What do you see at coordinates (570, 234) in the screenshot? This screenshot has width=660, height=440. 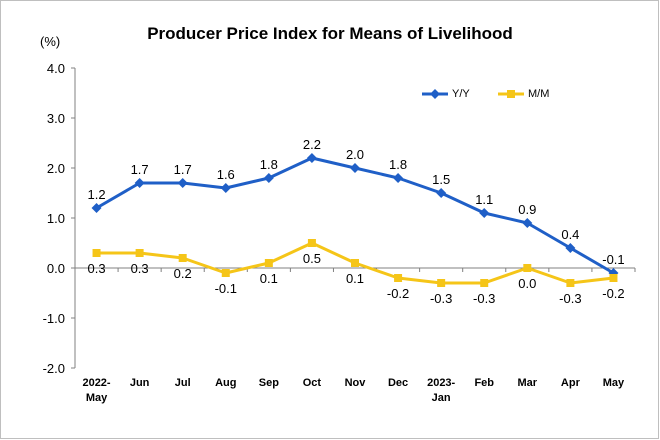 I see `yy-data-label: 0.4` at bounding box center [570, 234].